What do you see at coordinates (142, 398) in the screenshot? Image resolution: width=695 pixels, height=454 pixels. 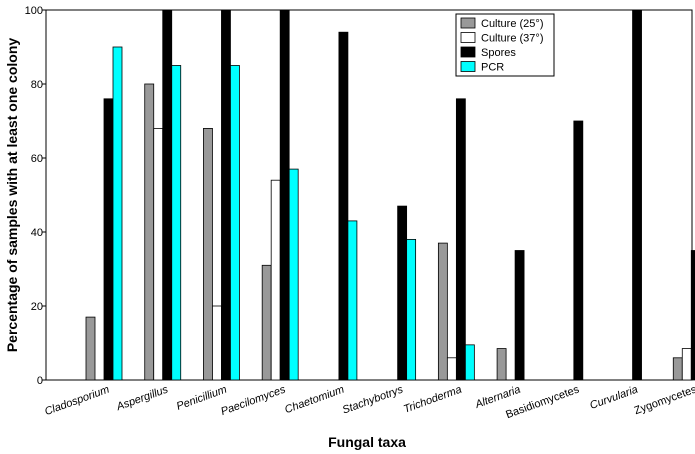 I see `x-tick-label: Aspergillus` at bounding box center [142, 398].